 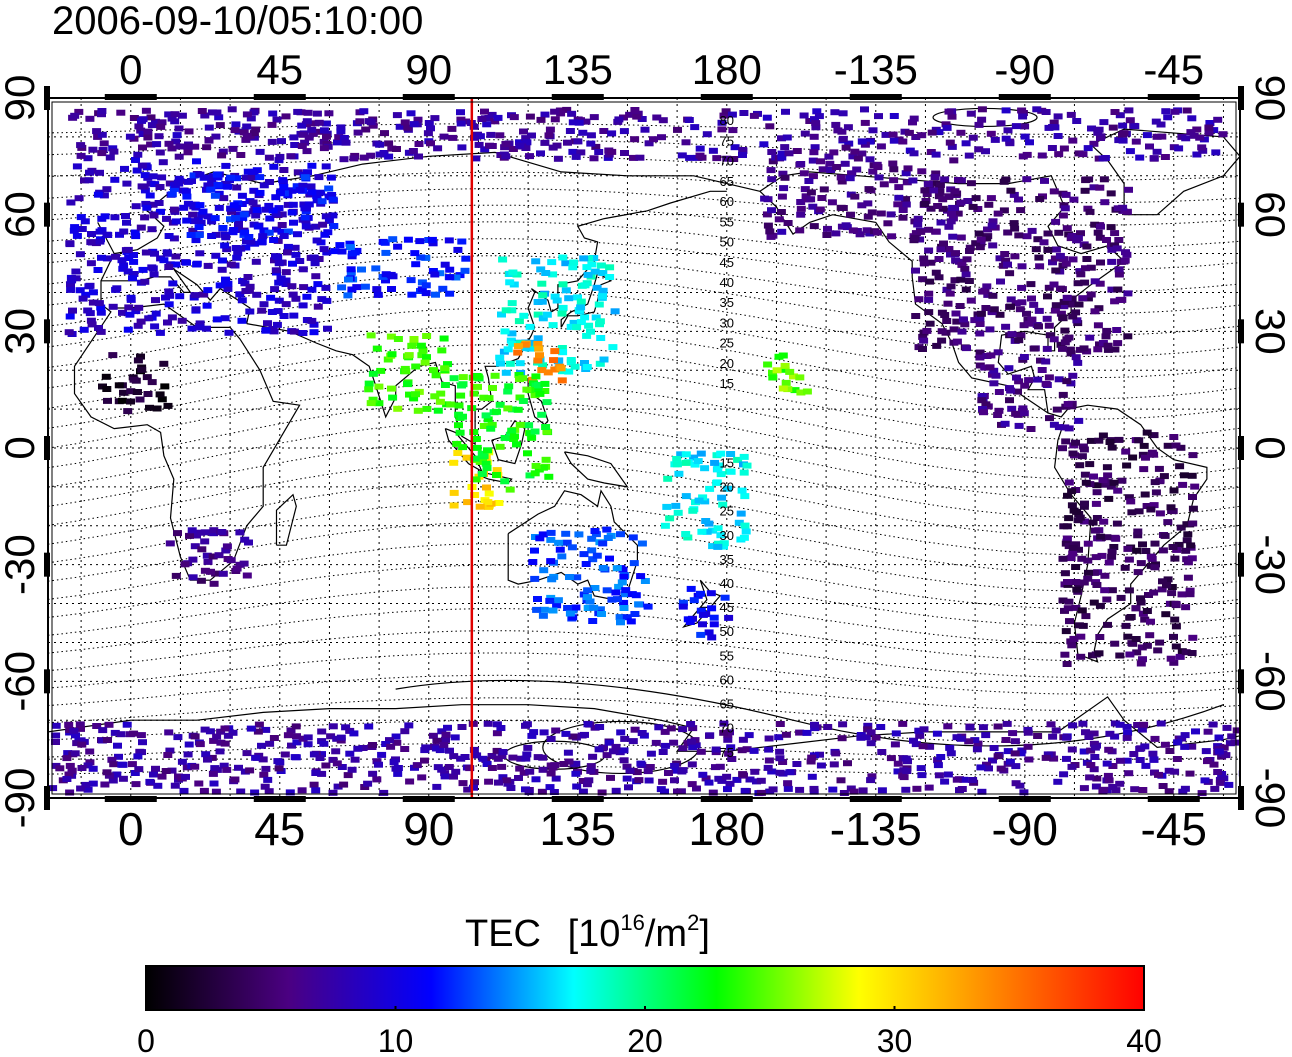 What do you see at coordinates (131, 829) in the screenshot?
I see `bottom-lon-label: 0` at bounding box center [131, 829].